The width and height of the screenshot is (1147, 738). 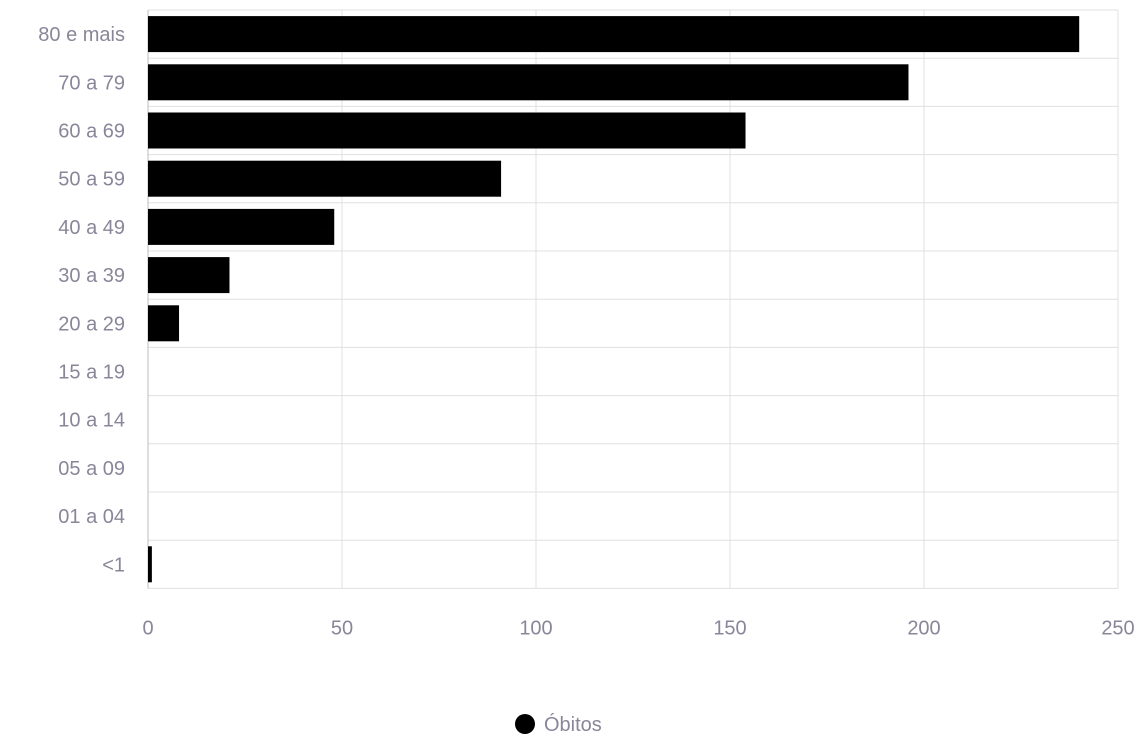 What do you see at coordinates (91, 373) in the screenshot?
I see `category-label: 15 a 19` at bounding box center [91, 373].